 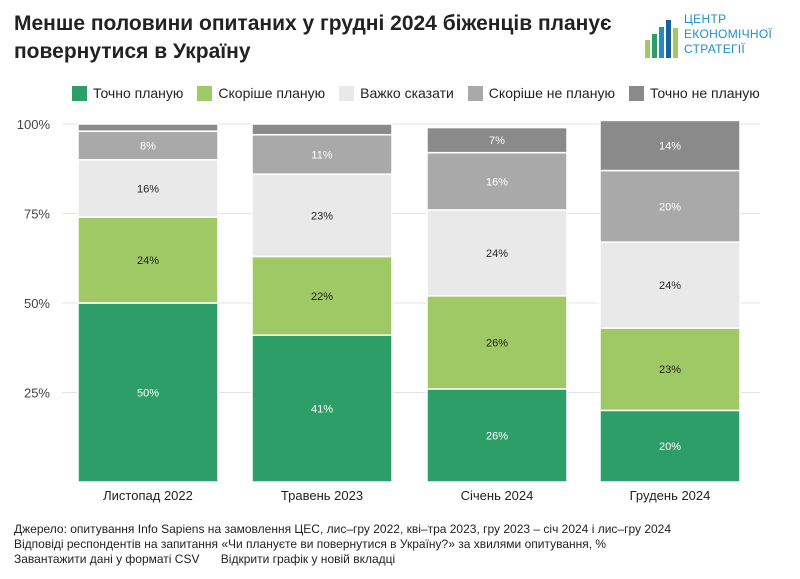 I want to click on legend-label: Точно планую, so click(x=138, y=93).